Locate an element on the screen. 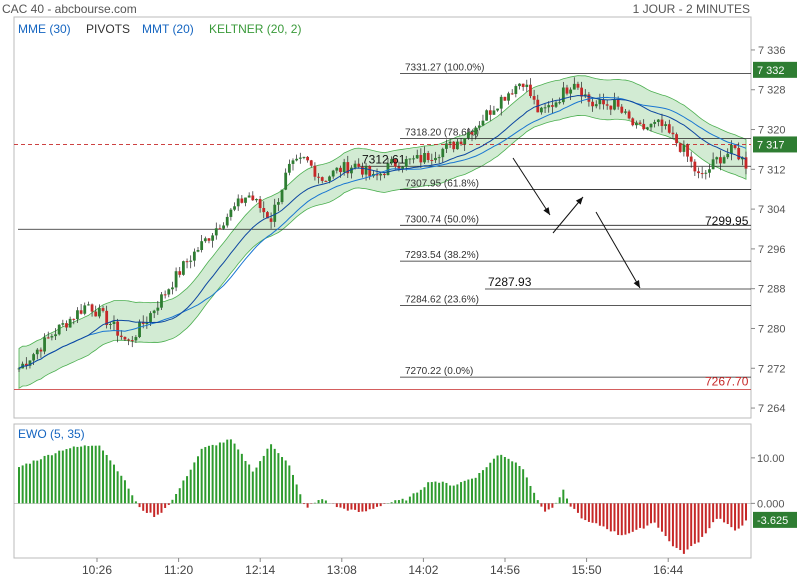  x-tick-label: 10:26 is located at coordinates (97, 570).